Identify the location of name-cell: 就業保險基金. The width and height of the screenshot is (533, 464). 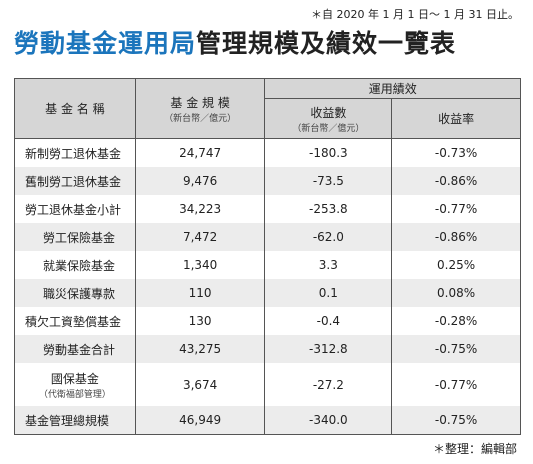
(75, 265).